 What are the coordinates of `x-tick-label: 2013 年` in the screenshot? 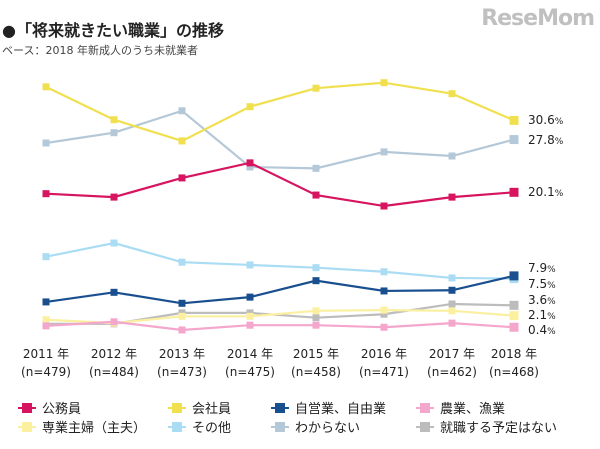 It's located at (182, 354).